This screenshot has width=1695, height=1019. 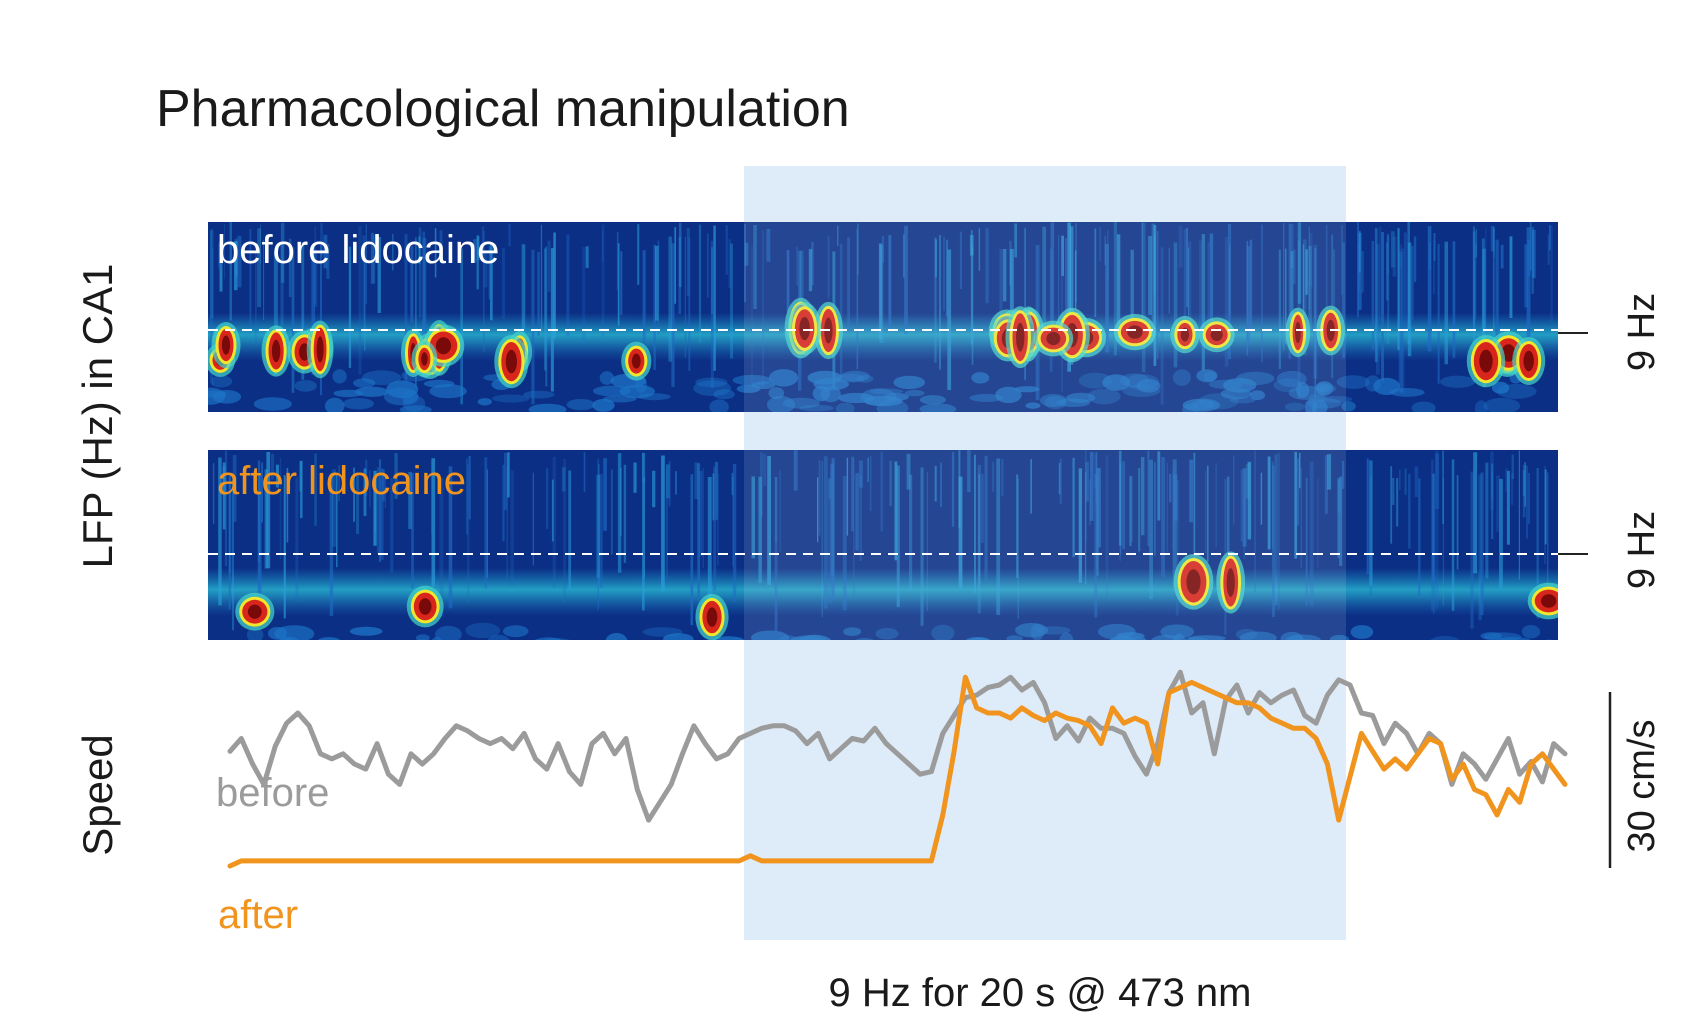 I want to click on figure-title: Pharmacological manipulation, so click(x=503, y=109).